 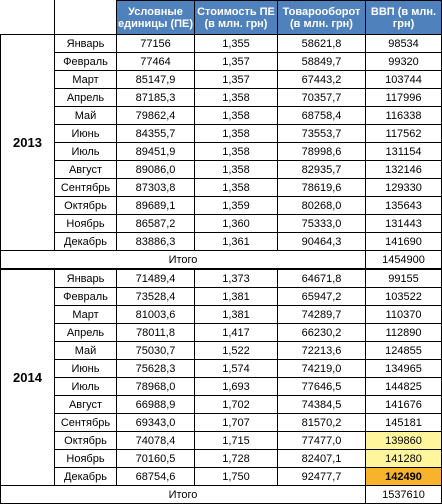 What do you see at coordinates (403, 61) in the screenshot?
I see `gdp-cell: 99320` at bounding box center [403, 61].